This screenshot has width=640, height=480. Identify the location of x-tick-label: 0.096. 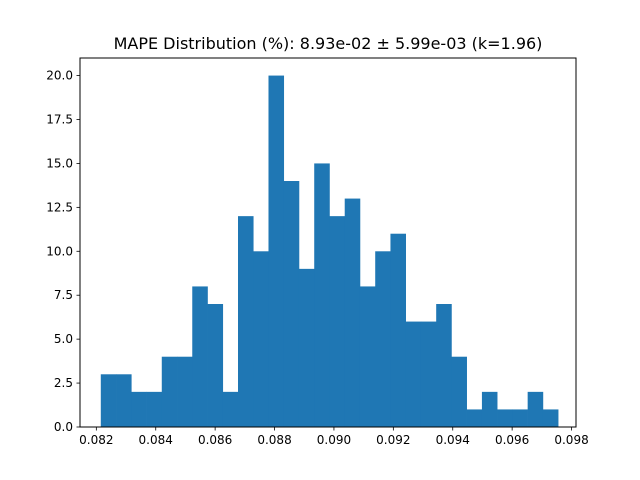
(512, 440).